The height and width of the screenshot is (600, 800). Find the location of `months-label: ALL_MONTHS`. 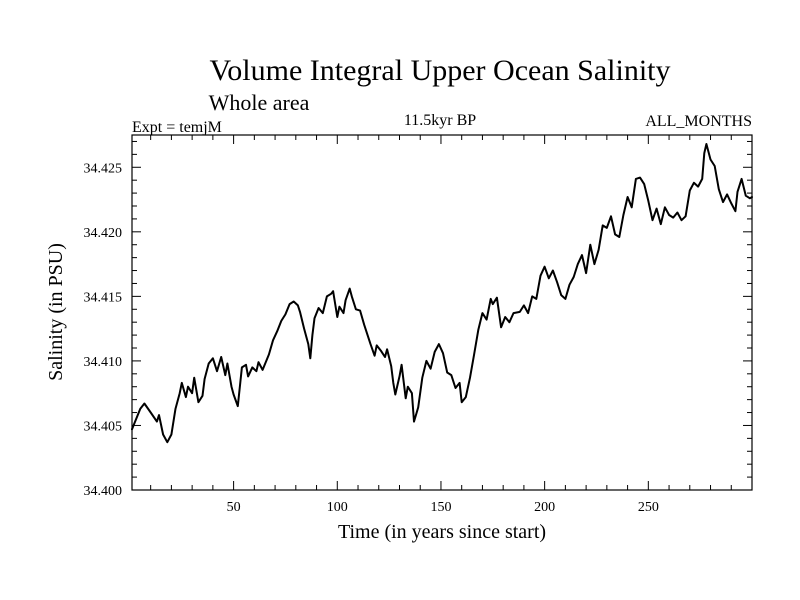

months-label: ALL_MONTHS is located at coordinates (698, 121).